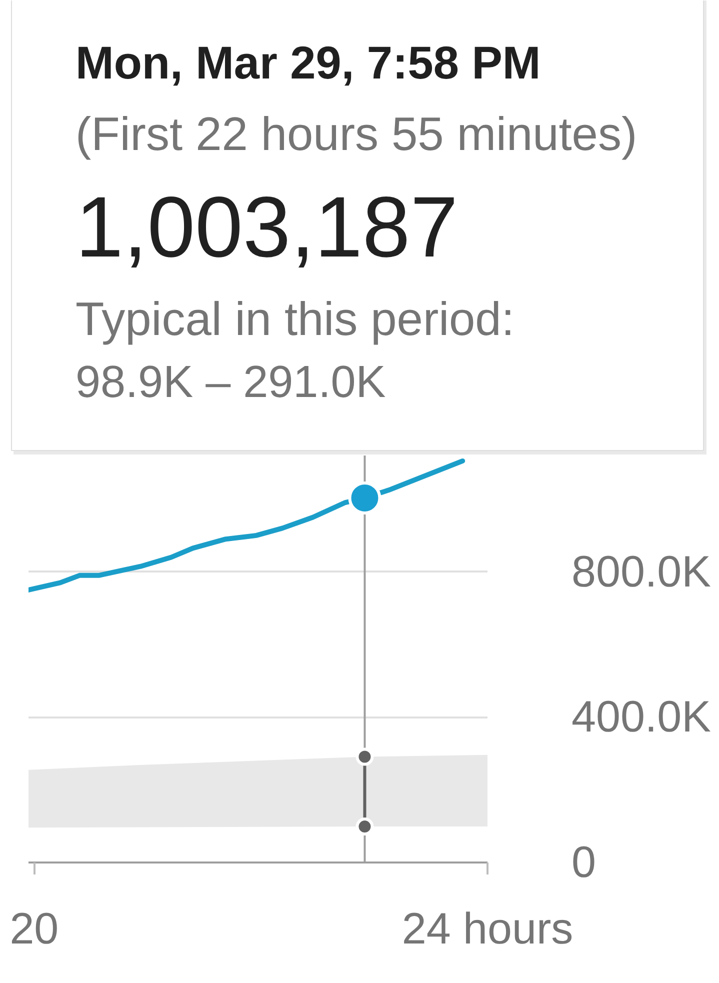 This screenshot has height=983, width=719. Describe the element at coordinates (295, 318) in the screenshot. I see `text: Typical in this period:` at that location.